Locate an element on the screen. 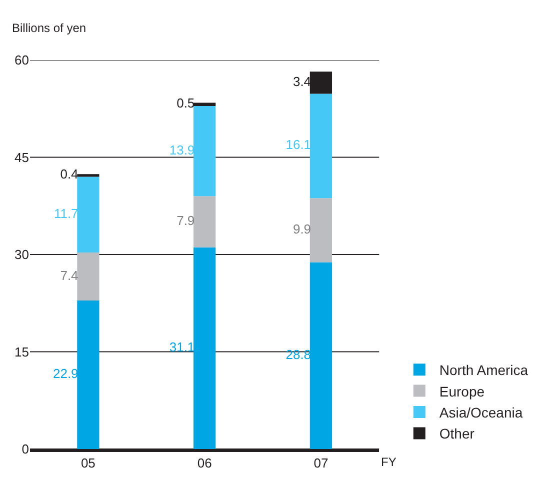 This screenshot has height=481, width=546. data-label: 3.4 is located at coordinates (302, 81).